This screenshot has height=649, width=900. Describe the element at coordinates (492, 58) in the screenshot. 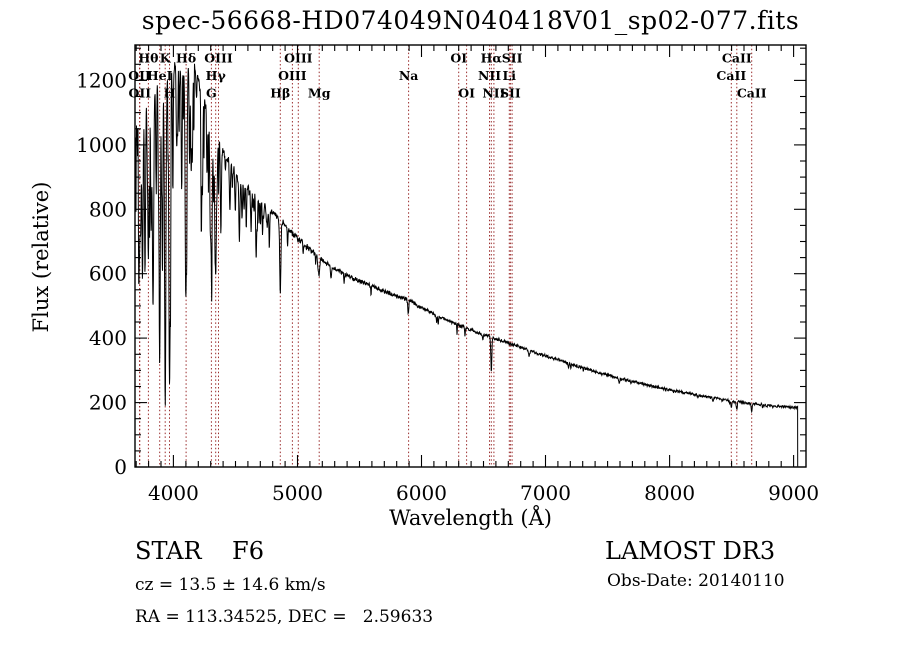

I see `feature-label-Hα: Hα` at that location.